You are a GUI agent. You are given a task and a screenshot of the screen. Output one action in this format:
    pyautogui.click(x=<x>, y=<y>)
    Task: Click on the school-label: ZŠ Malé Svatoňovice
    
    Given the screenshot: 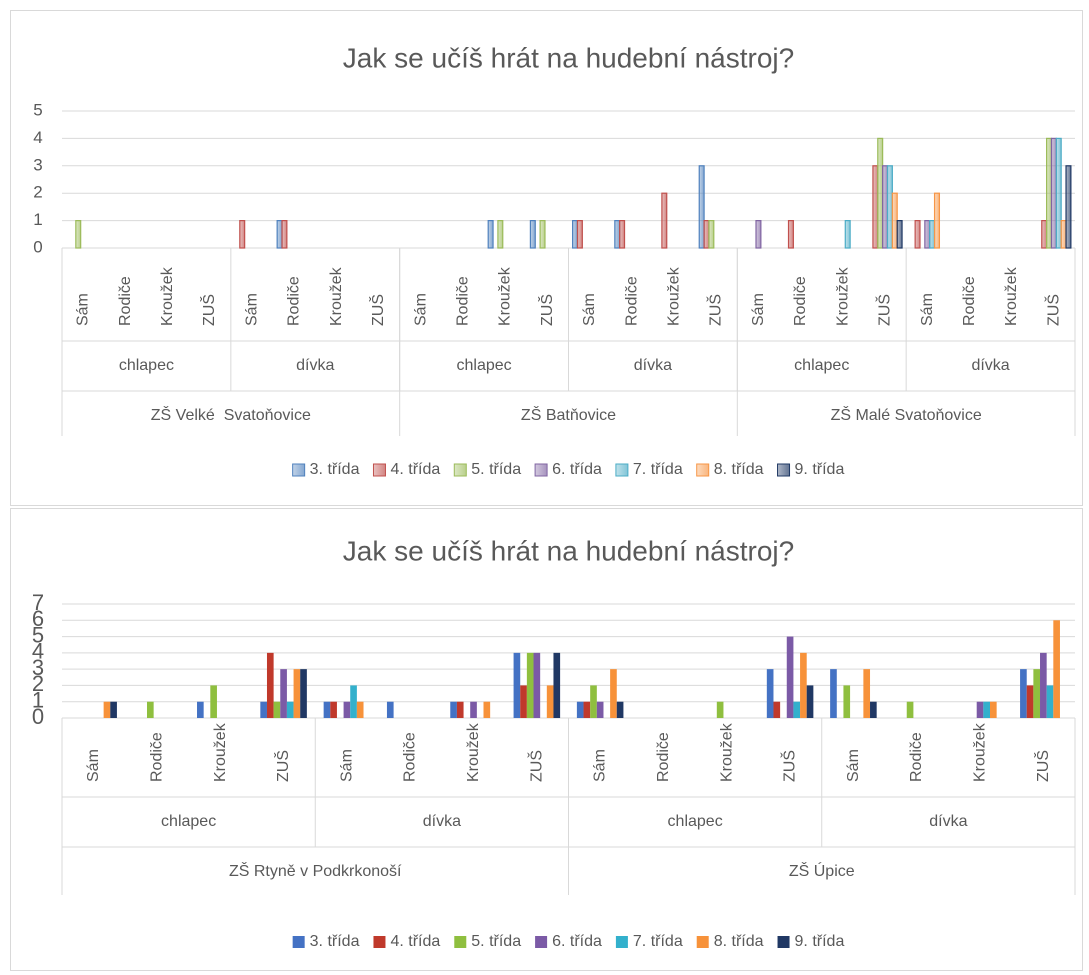 What is the action you would take?
    pyautogui.click(x=906, y=414)
    